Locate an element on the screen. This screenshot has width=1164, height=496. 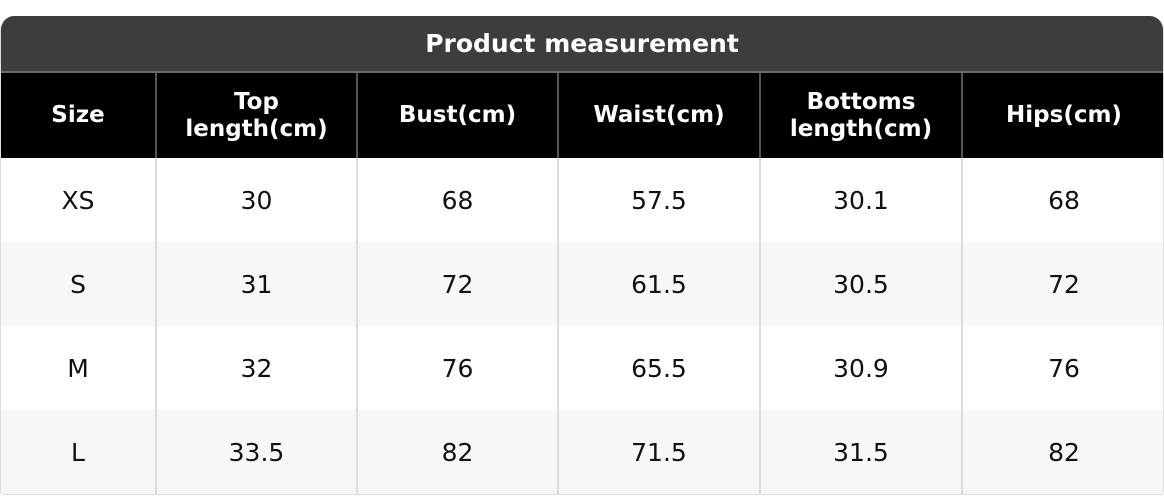
cell-size: S is located at coordinates (79, 284).